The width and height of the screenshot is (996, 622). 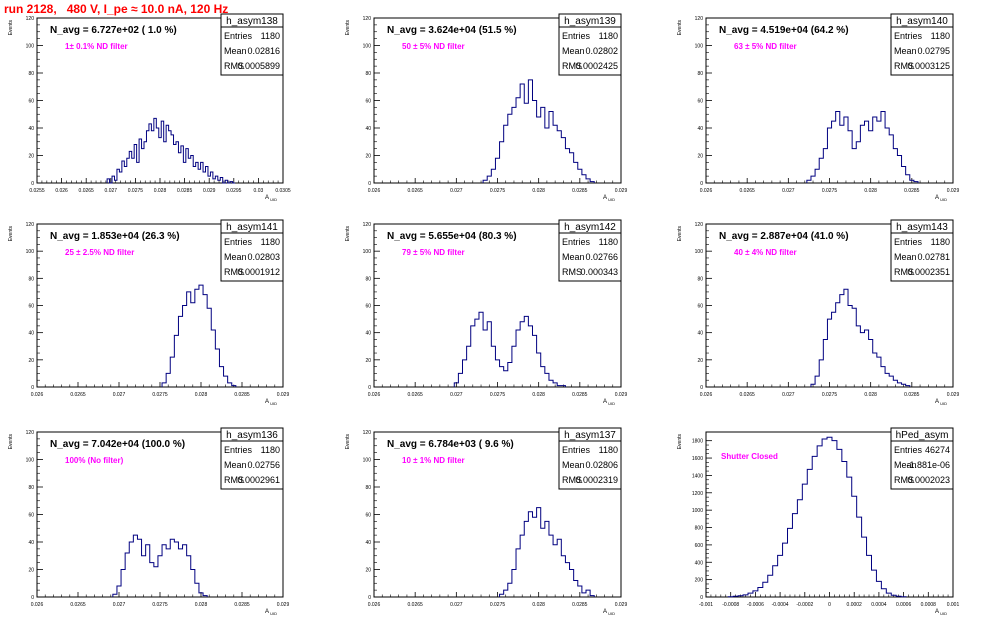 What do you see at coordinates (113, 30) in the screenshot?
I see `navg-label: N_avg = 6.727e+02 ( 1.0 %)` at bounding box center [113, 30].